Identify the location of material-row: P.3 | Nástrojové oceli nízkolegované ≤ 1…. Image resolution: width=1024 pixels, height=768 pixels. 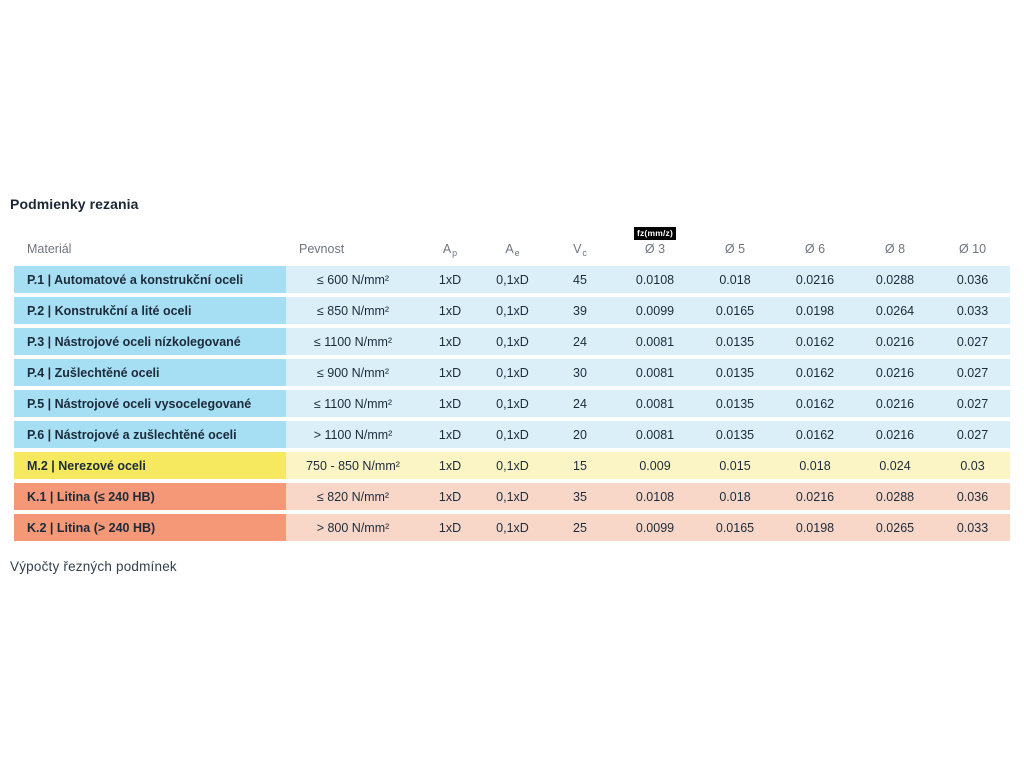
(512, 341).